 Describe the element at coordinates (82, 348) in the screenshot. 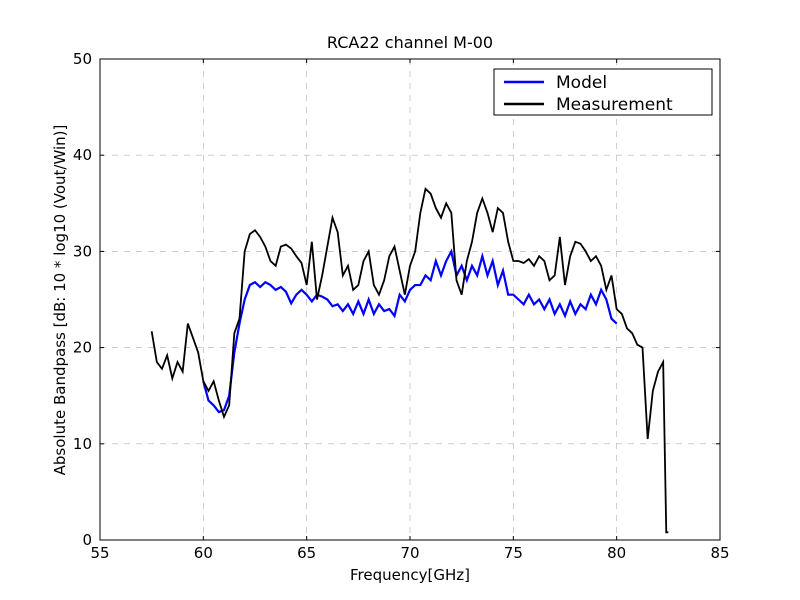

I see `y-tick-label: 20` at that location.